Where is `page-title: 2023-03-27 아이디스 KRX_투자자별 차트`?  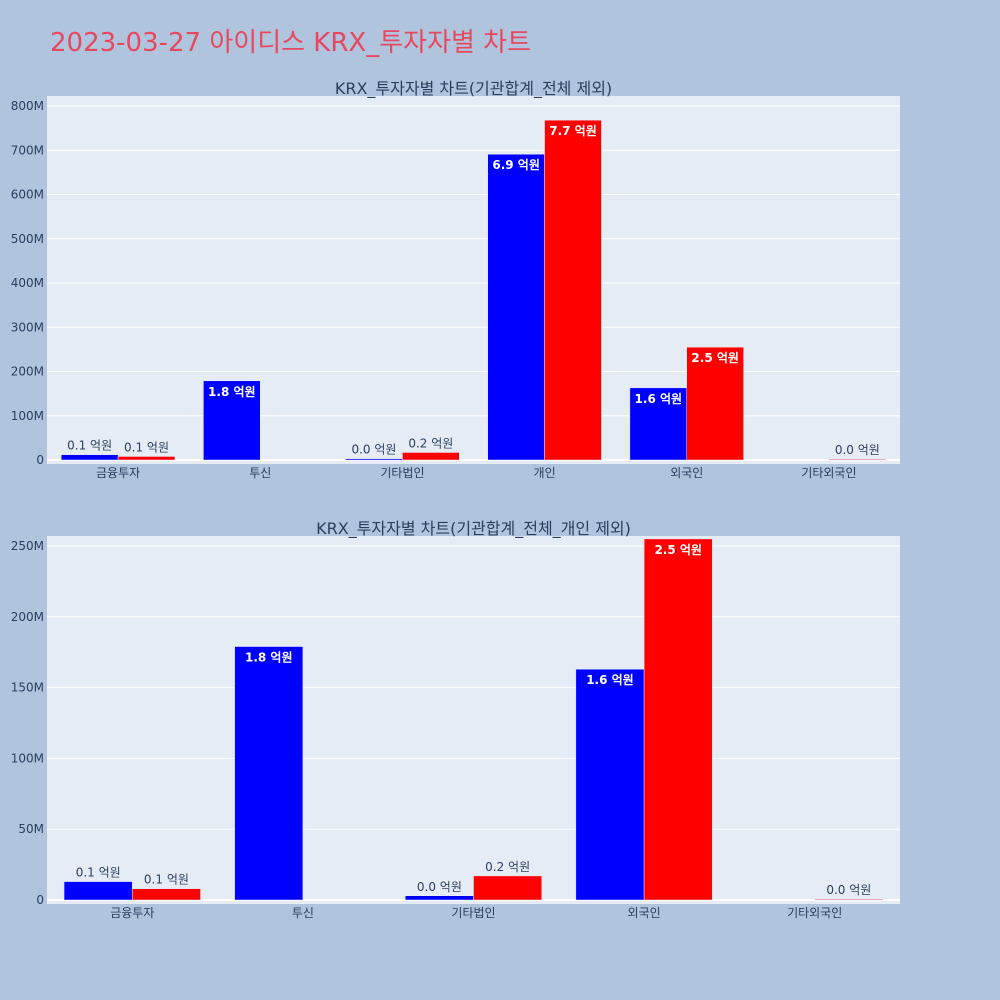 page-title: 2023-03-27 아이디스 KRX_투자자별 차트 is located at coordinates (291, 43).